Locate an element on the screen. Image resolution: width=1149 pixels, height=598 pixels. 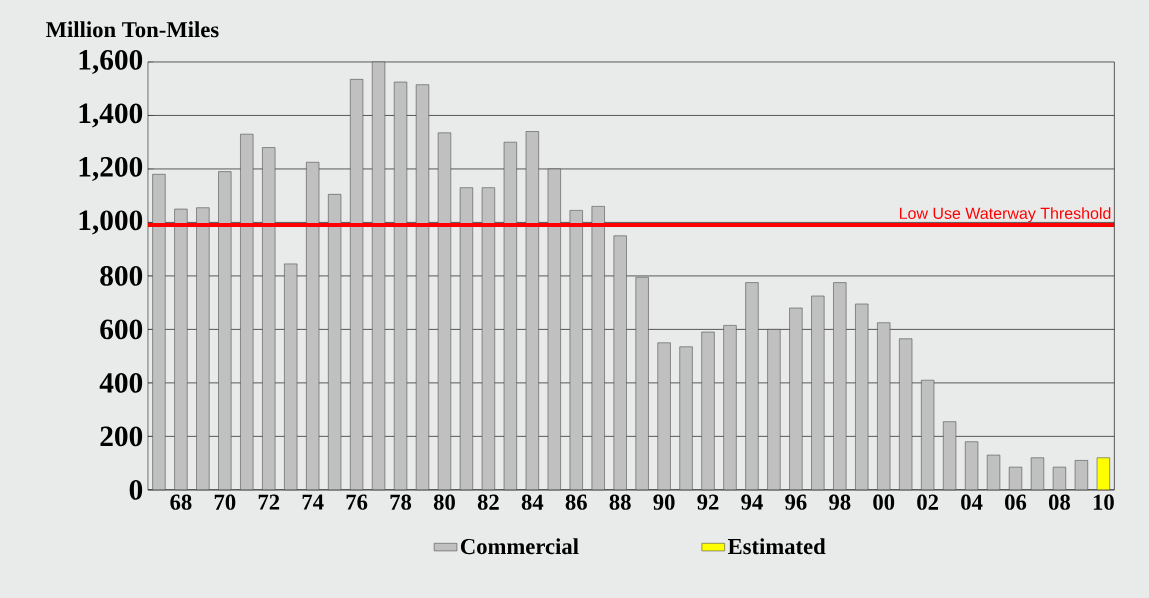
x-tick-label: 04 is located at coordinates (972, 502).